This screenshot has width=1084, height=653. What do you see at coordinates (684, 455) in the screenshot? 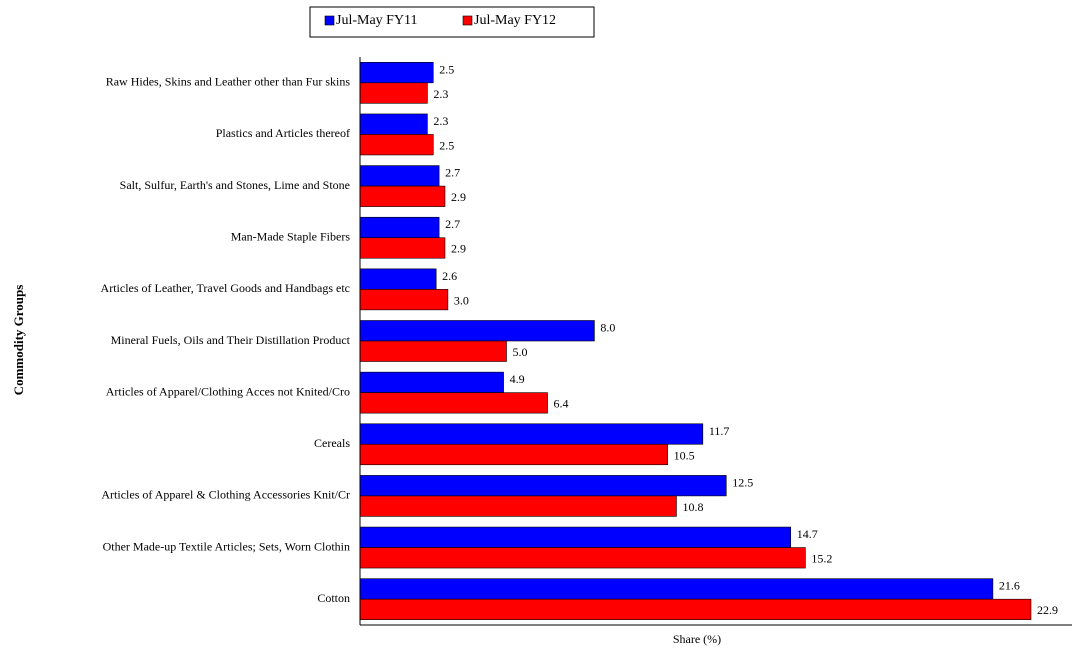
I see `value-label: 10.5` at bounding box center [684, 455].